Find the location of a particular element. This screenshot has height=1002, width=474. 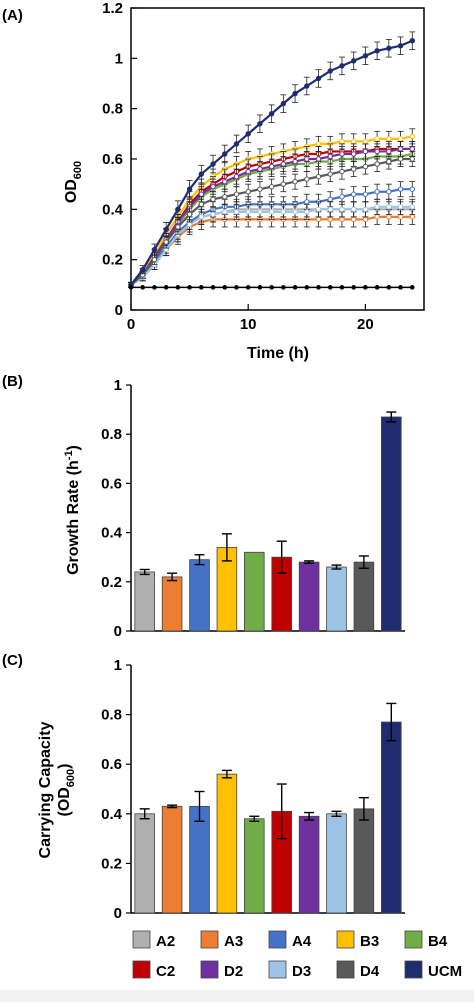

legend-item-A2: A2 is located at coordinates (153, 940).